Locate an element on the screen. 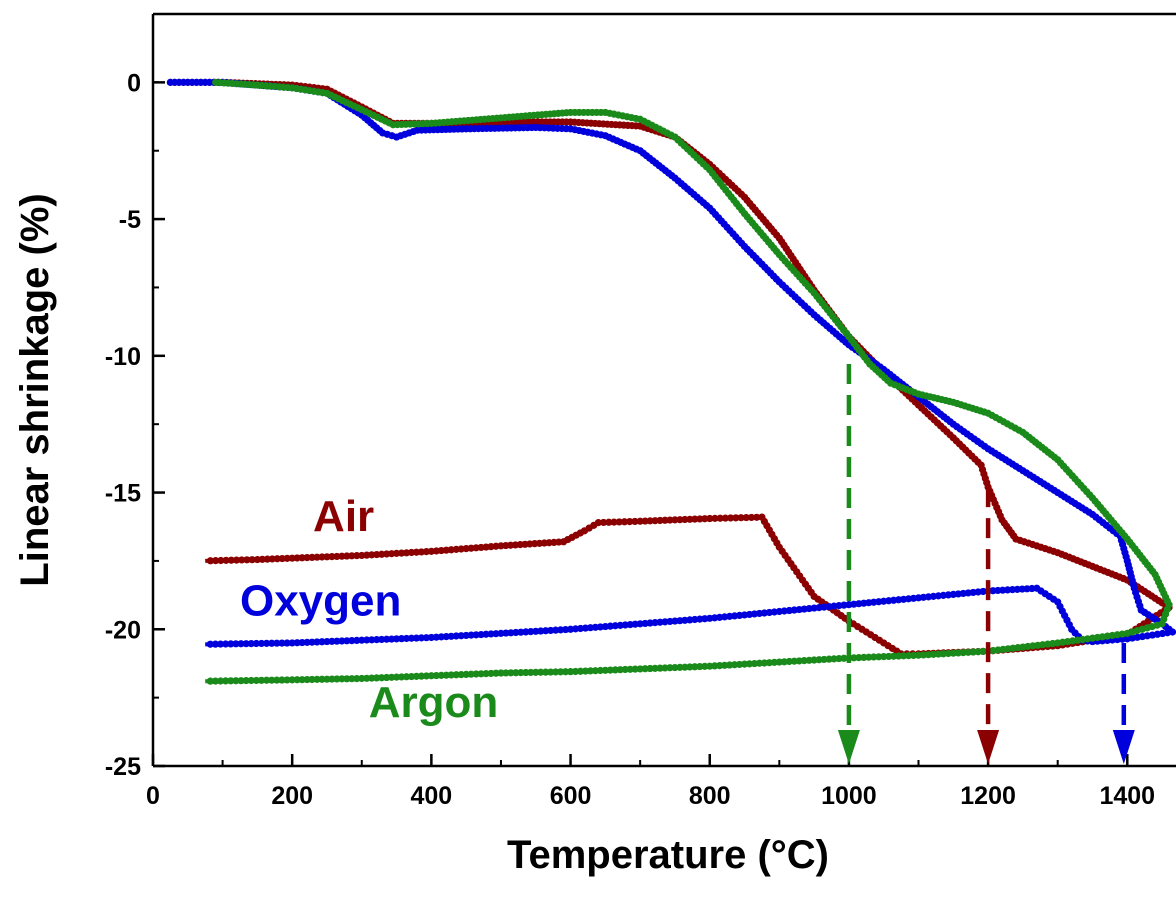 This screenshot has width=1176, height=899. y-tick-label: 0 is located at coordinates (134, 83).